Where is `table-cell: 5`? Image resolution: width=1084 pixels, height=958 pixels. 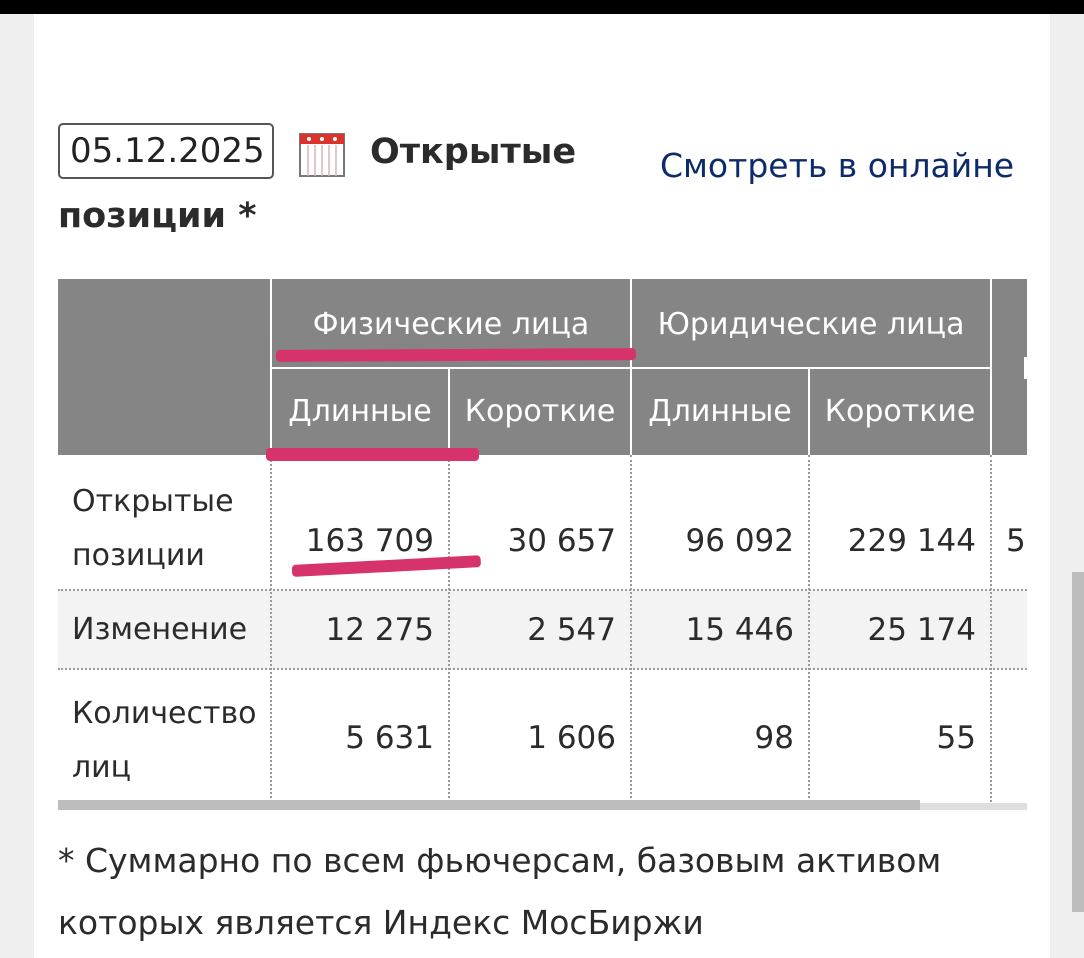 table-cell: 5 is located at coordinates (1016, 541).